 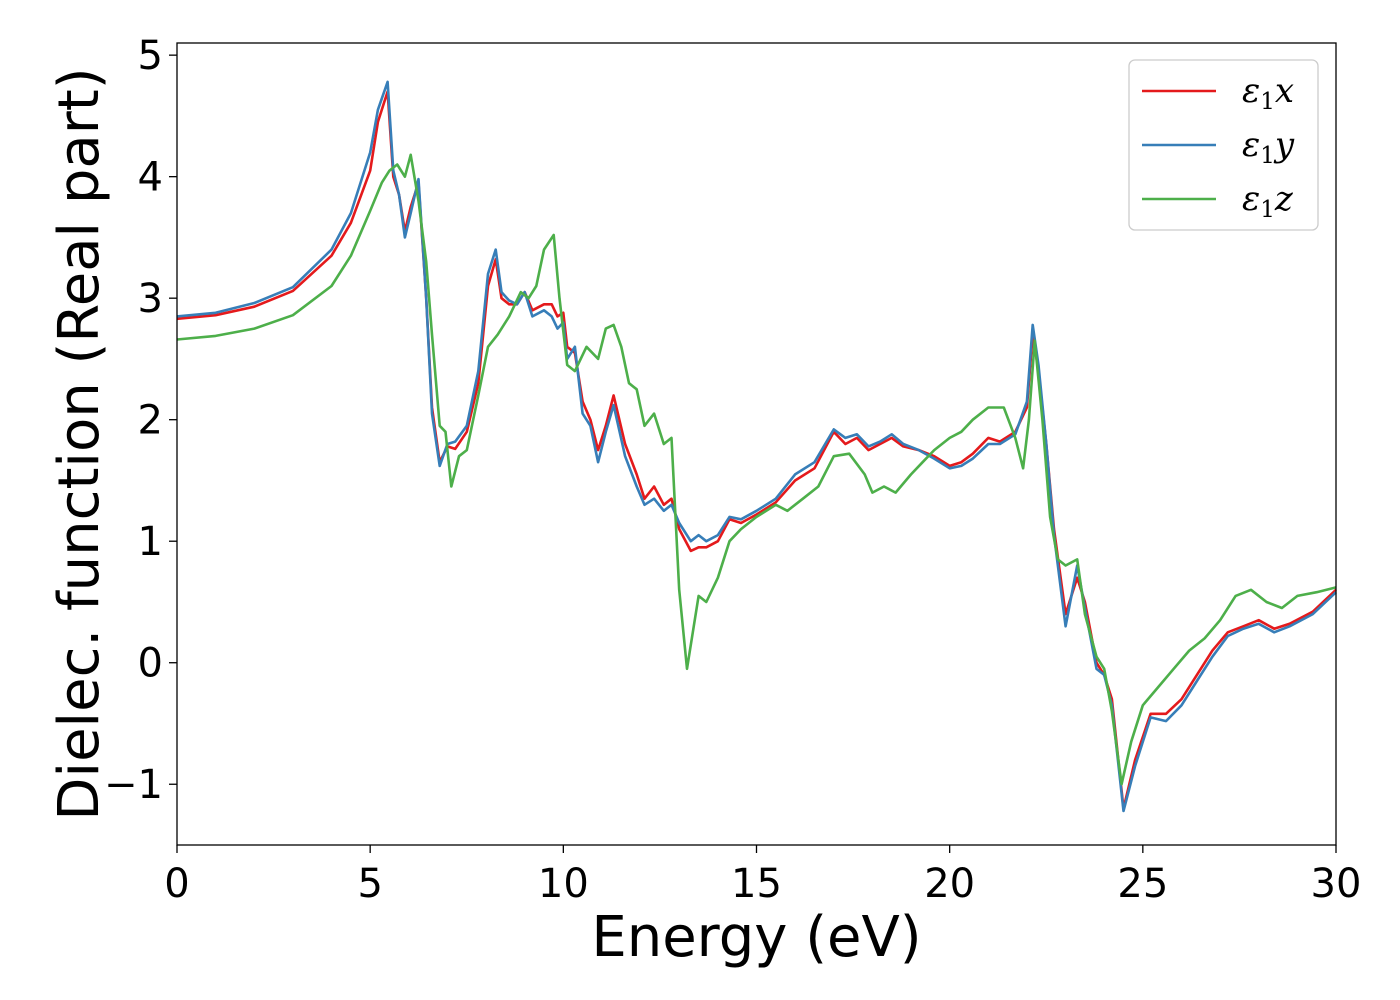 I want to click on x-tick-label: 30, so click(x=1336, y=884).